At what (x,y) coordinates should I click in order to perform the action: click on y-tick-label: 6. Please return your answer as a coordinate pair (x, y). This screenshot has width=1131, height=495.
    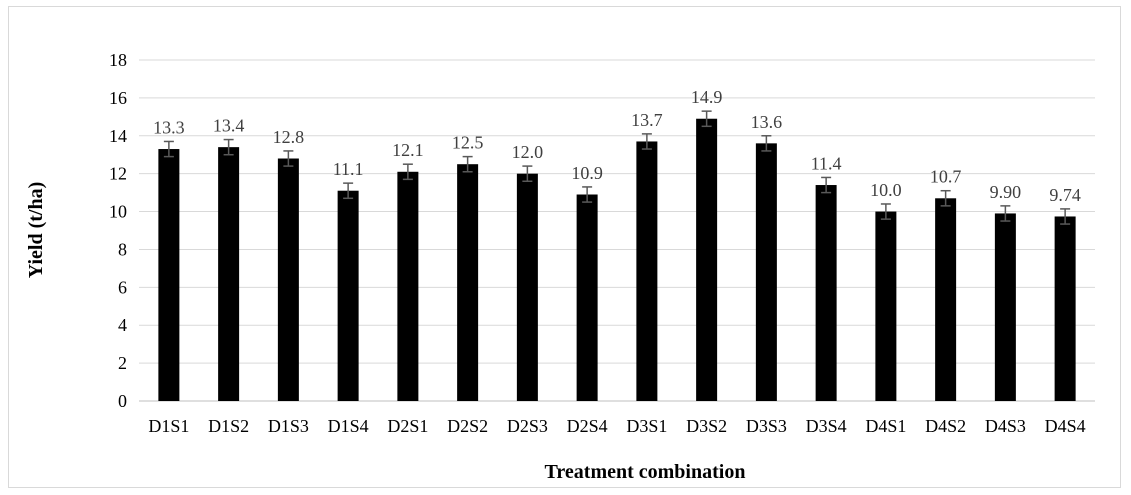
    Looking at the image, I should click on (122, 287).